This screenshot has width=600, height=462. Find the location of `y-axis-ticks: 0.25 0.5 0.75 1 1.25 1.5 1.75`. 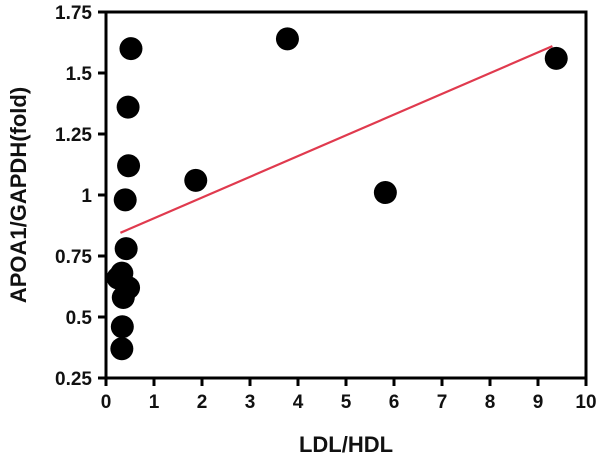

y-axis-ticks: 0.25 0.5 0.75 1 1.25 1.5 1.75 is located at coordinates (80, 196).